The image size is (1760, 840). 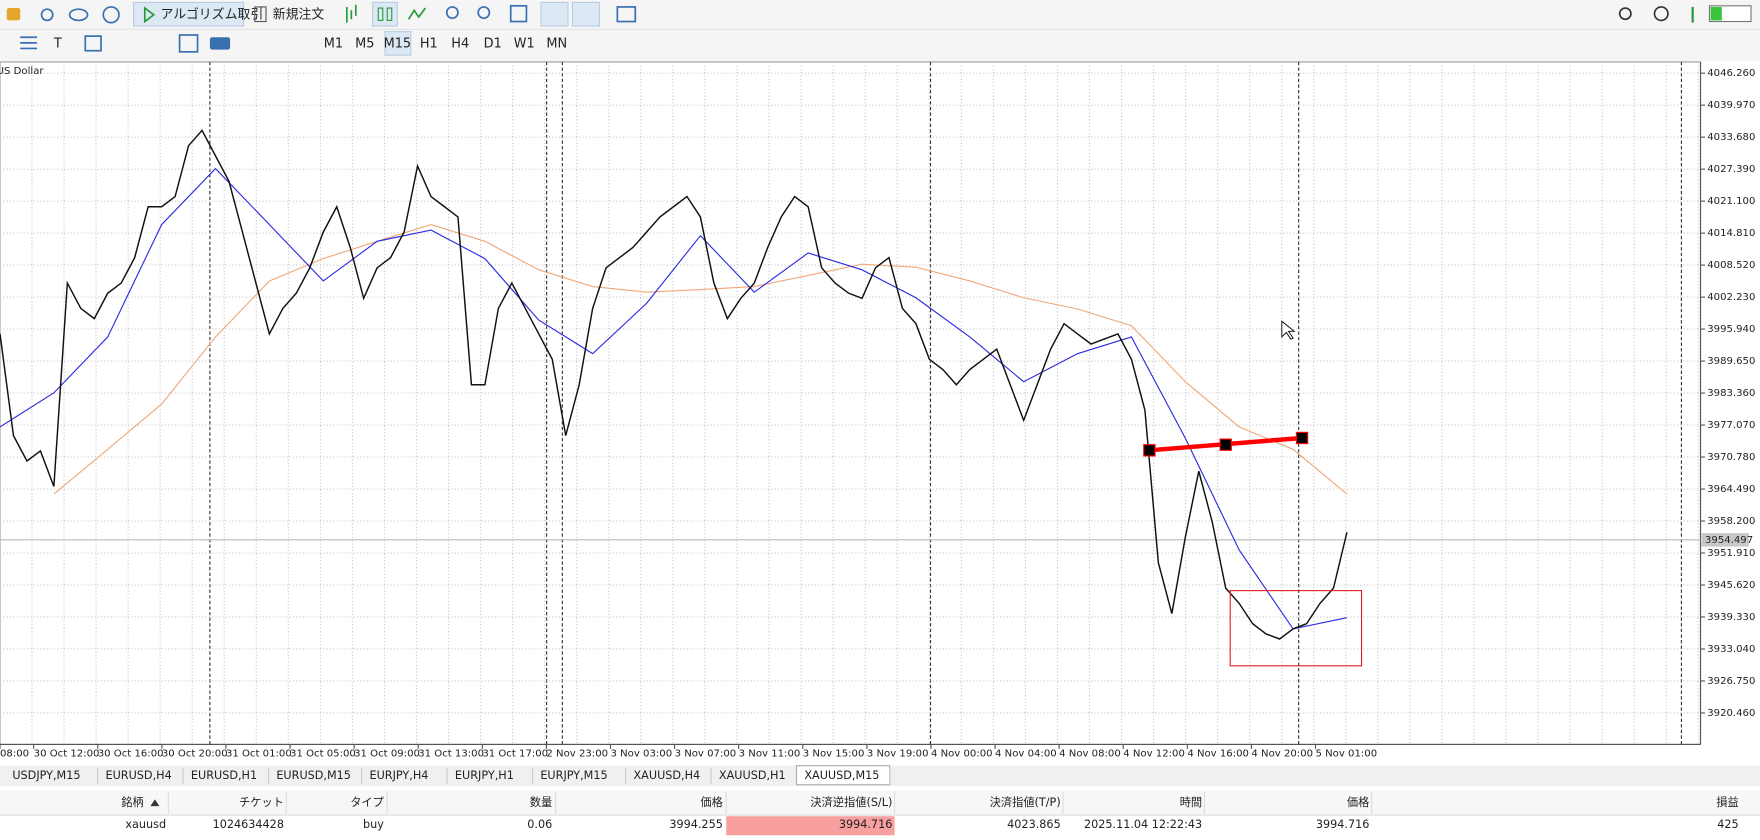 What do you see at coordinates (313, 775) in the screenshot?
I see `chart-tab: EURUSD,M15` at bounding box center [313, 775].